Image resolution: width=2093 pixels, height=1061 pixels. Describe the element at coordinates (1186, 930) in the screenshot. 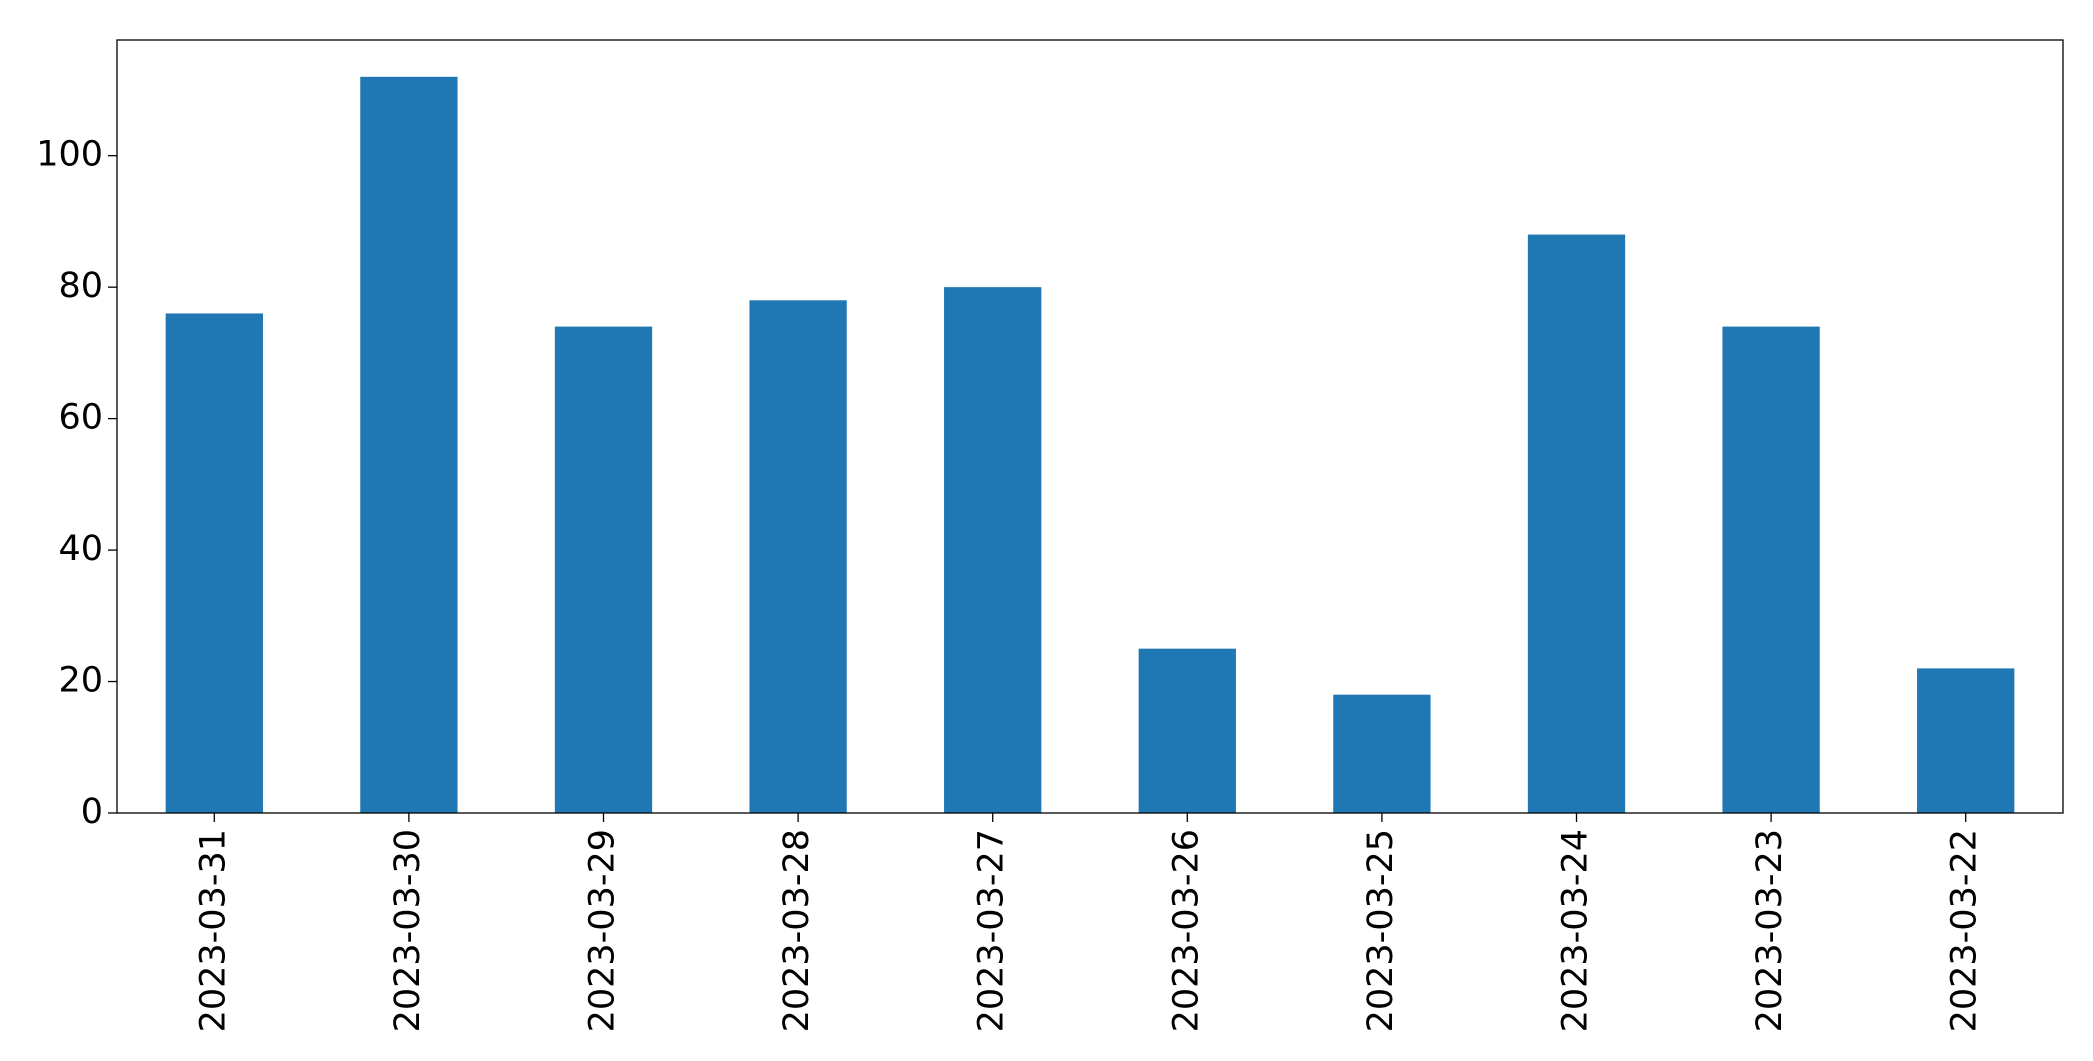

I see `x-tick-label: 2023-03-26` at that location.